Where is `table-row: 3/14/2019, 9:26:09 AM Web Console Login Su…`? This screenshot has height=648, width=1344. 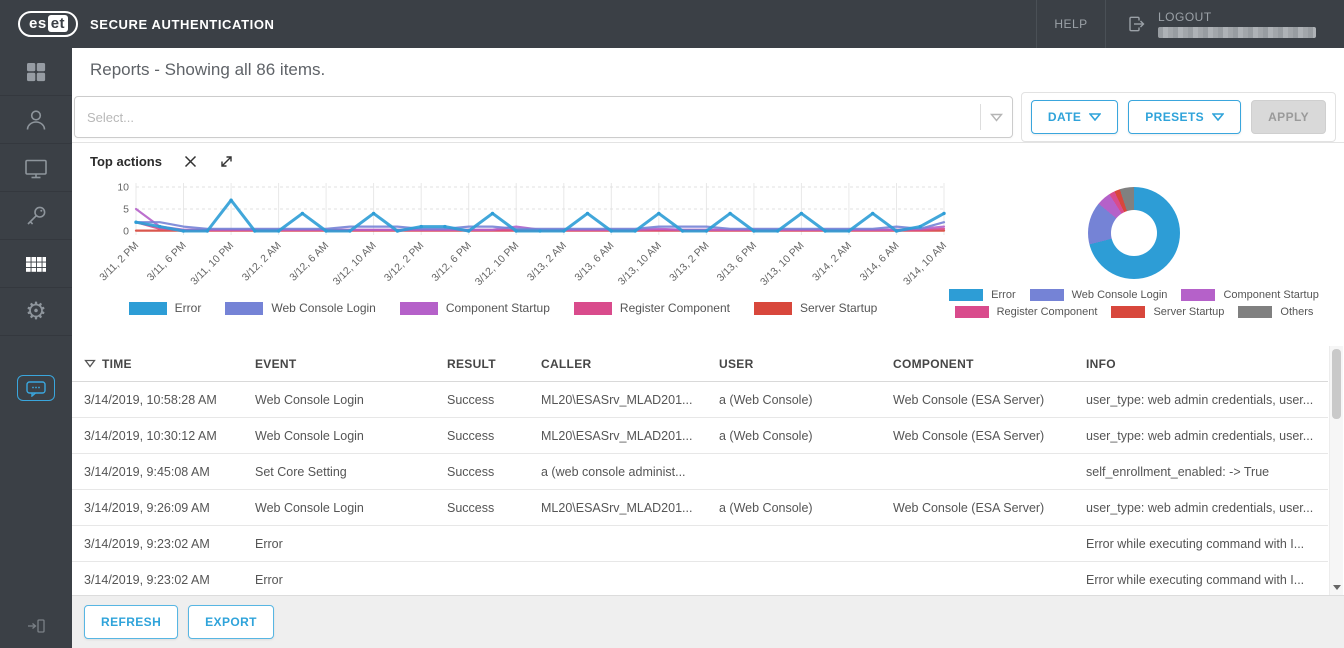
table-row: 3/14/2019, 9:26:09 AM Web Console Login Su… is located at coordinates (700, 508).